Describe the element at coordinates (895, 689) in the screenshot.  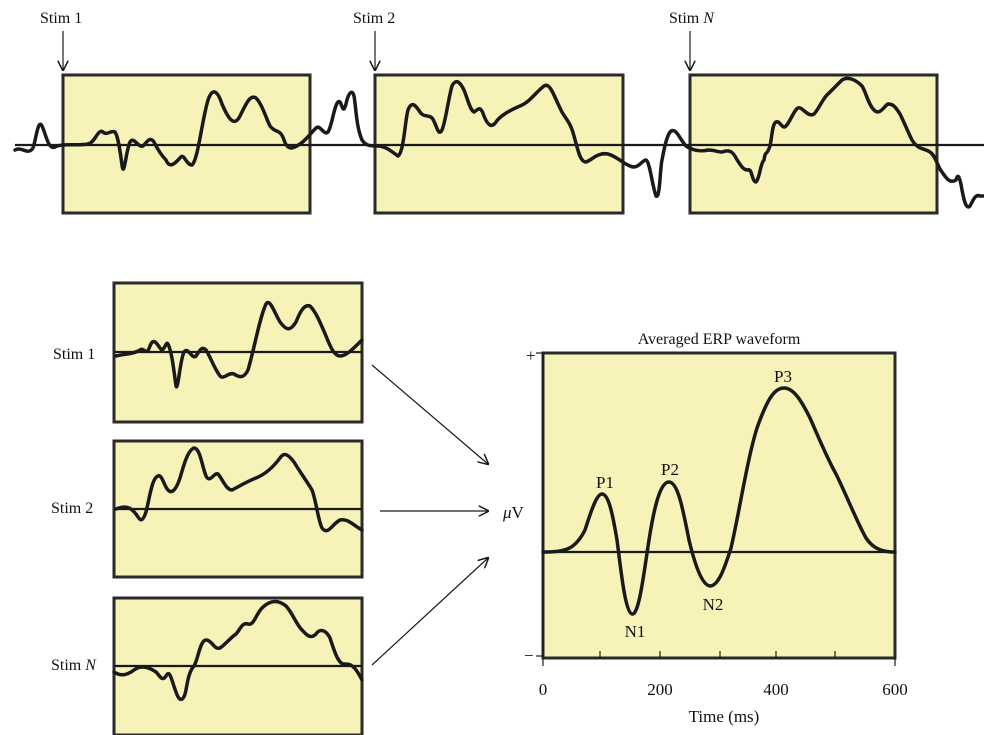
I see `x-tick-label: 600` at that location.